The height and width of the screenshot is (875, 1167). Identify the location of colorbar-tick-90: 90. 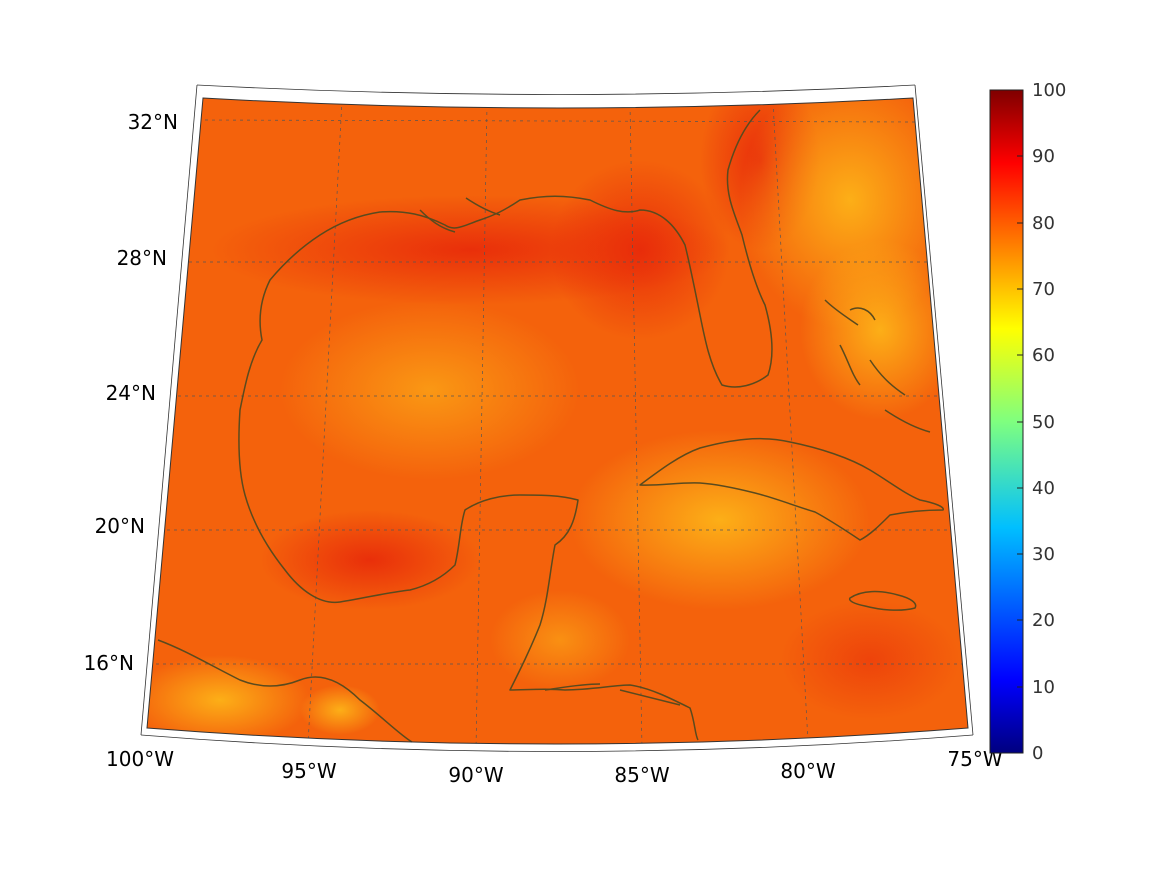
(1043, 156).